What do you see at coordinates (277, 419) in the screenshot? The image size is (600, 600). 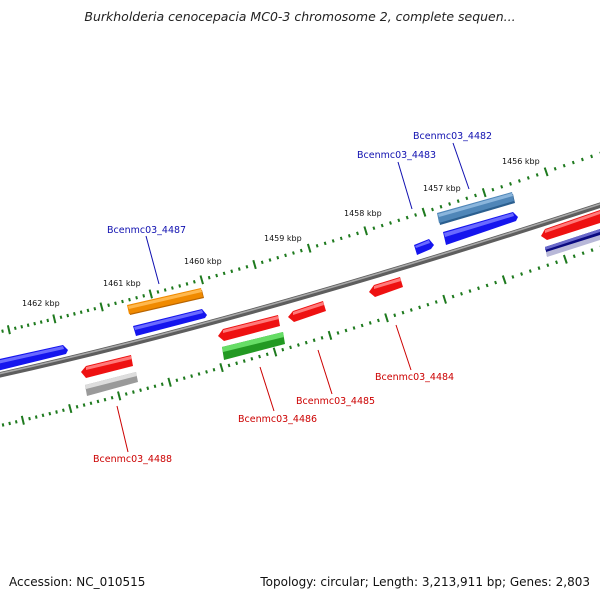 I see `gene-label-bcenmc03-4486: Bcenmc03_4486` at bounding box center [277, 419].